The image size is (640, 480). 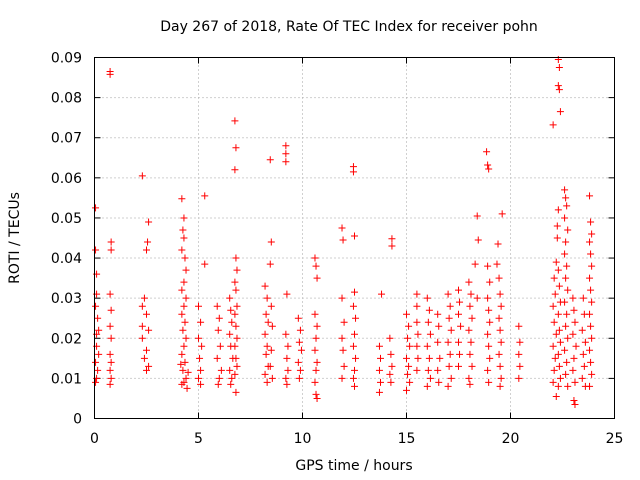 I want to click on y-tick-label: 0.08, so click(x=66, y=99).